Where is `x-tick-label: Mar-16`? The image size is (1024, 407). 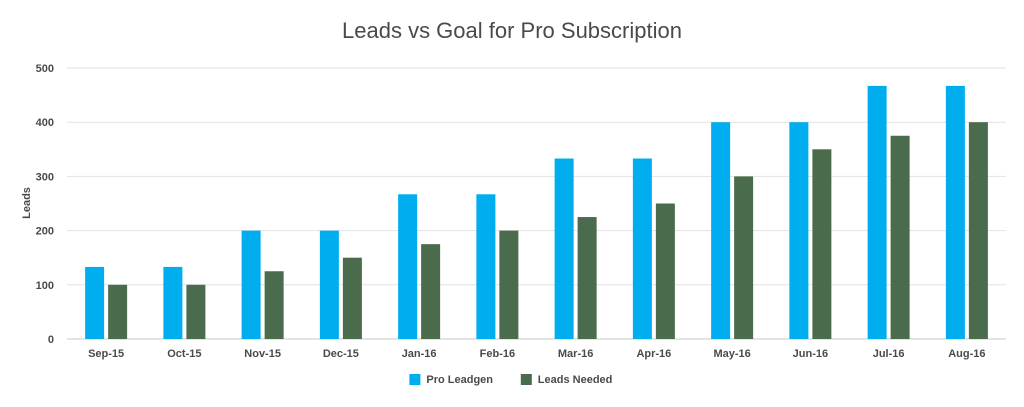 x-tick-label: Mar-16 is located at coordinates (575, 354).